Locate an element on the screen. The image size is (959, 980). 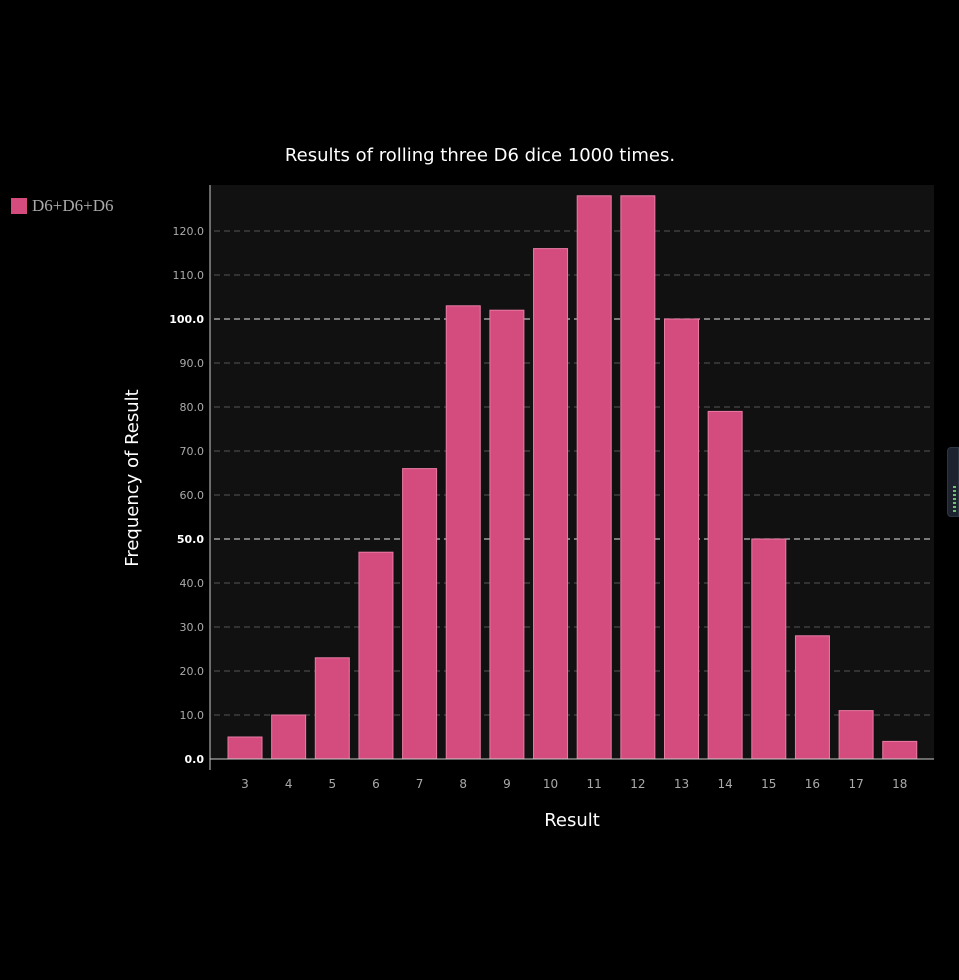
y-tick-label: 50.0 is located at coordinates (190, 539).